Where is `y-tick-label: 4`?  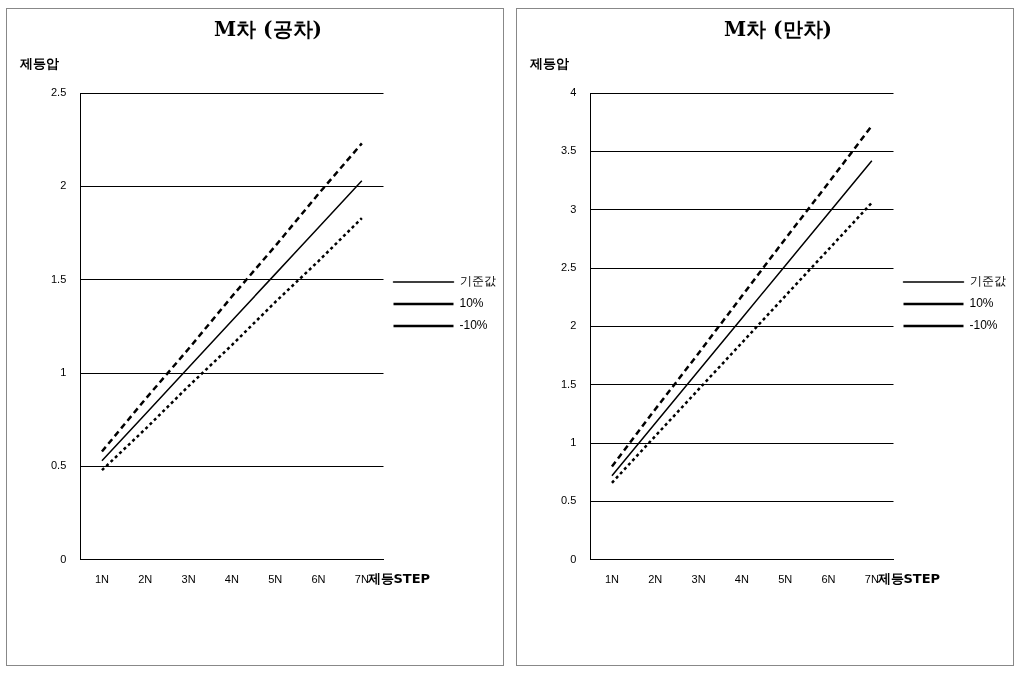 y-tick-label: 4 is located at coordinates (573, 92).